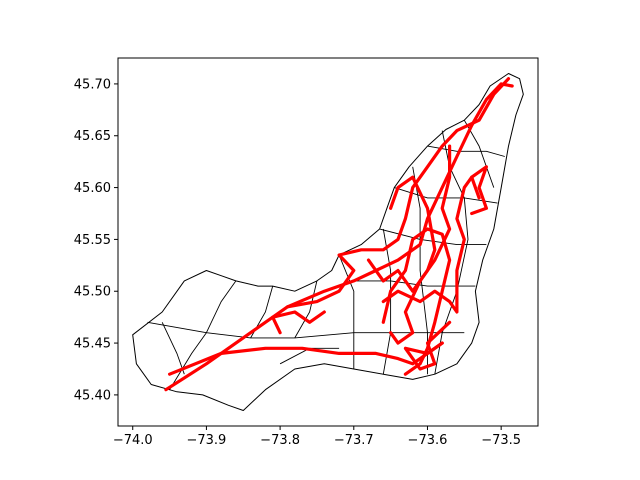 The width and height of the screenshot is (640, 480). Describe the element at coordinates (92, 292) in the screenshot. I see `y-tick-label: 45.50` at that location.